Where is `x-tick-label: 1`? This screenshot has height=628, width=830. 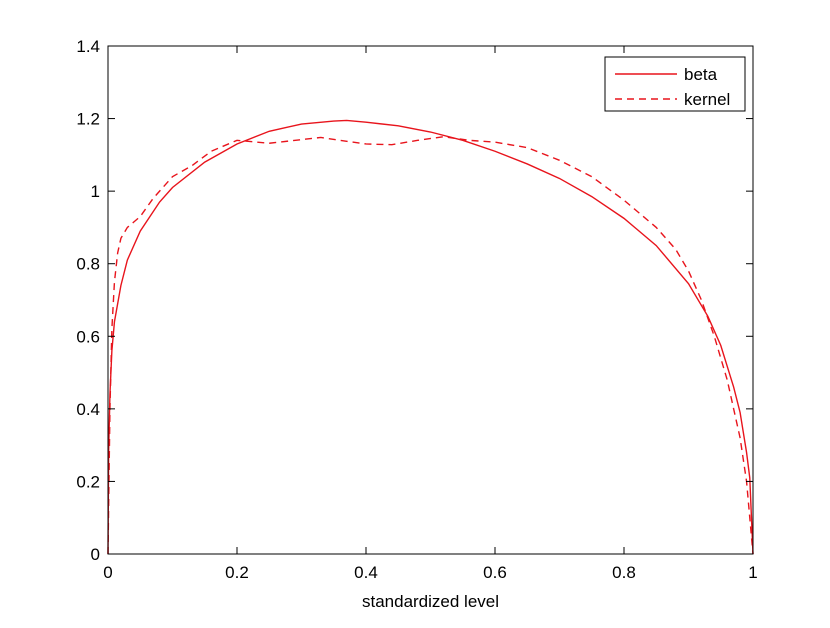 x-tick-label: 1 is located at coordinates (752, 572).